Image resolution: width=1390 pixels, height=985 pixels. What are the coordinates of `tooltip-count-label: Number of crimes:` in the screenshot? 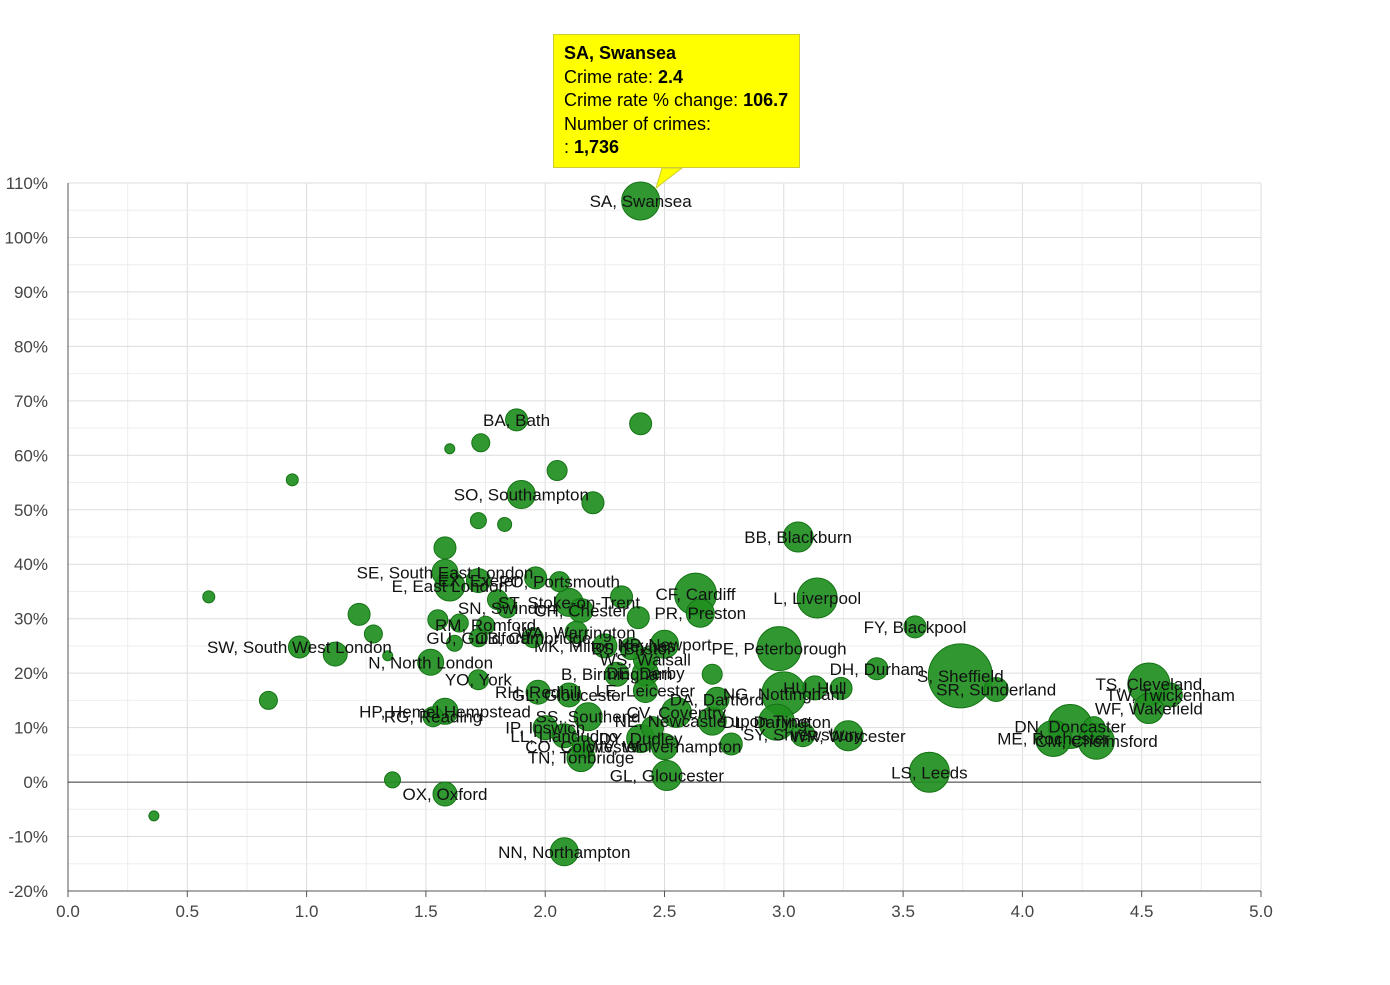 It's located at (638, 123).